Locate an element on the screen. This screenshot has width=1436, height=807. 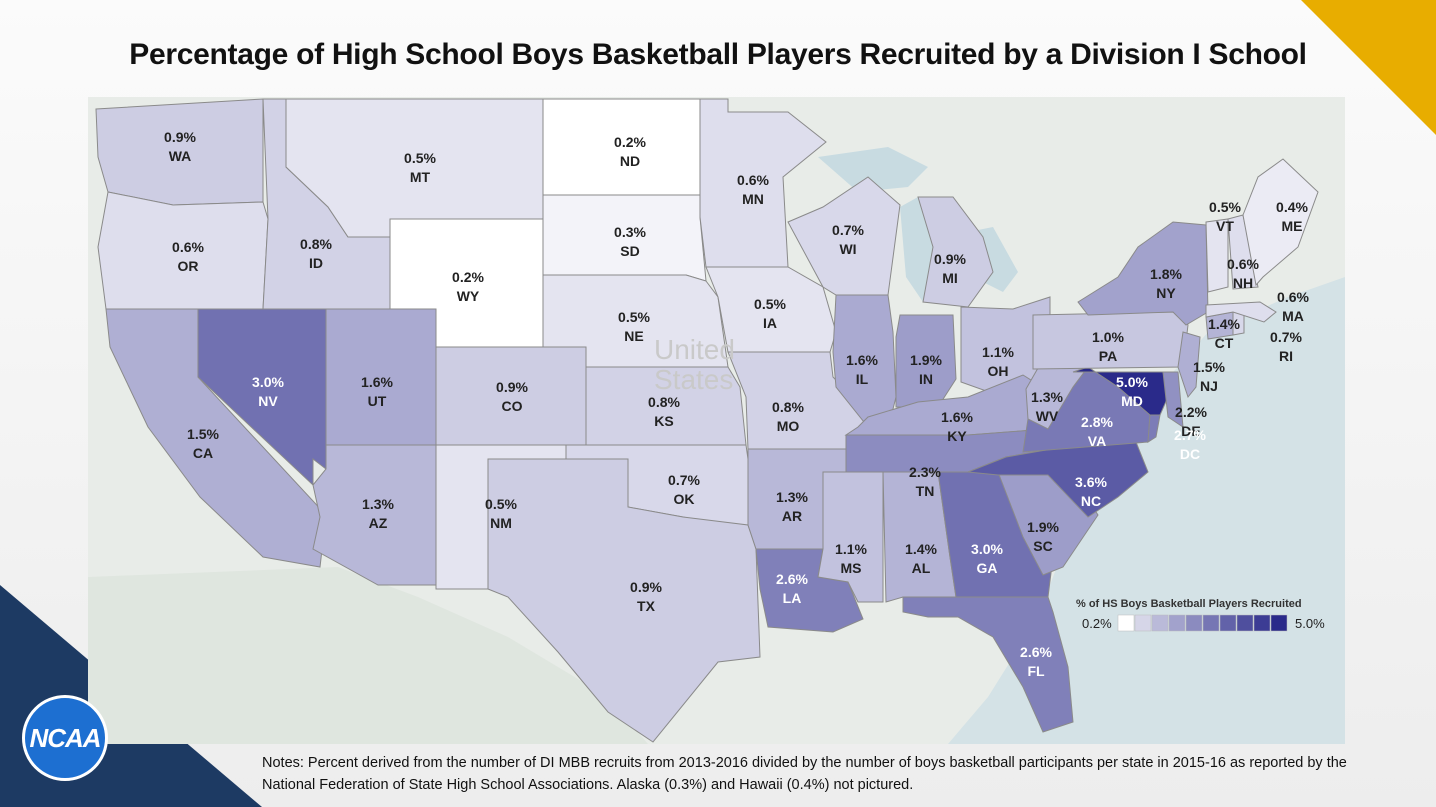
state-code-or: OR is located at coordinates (188, 266).